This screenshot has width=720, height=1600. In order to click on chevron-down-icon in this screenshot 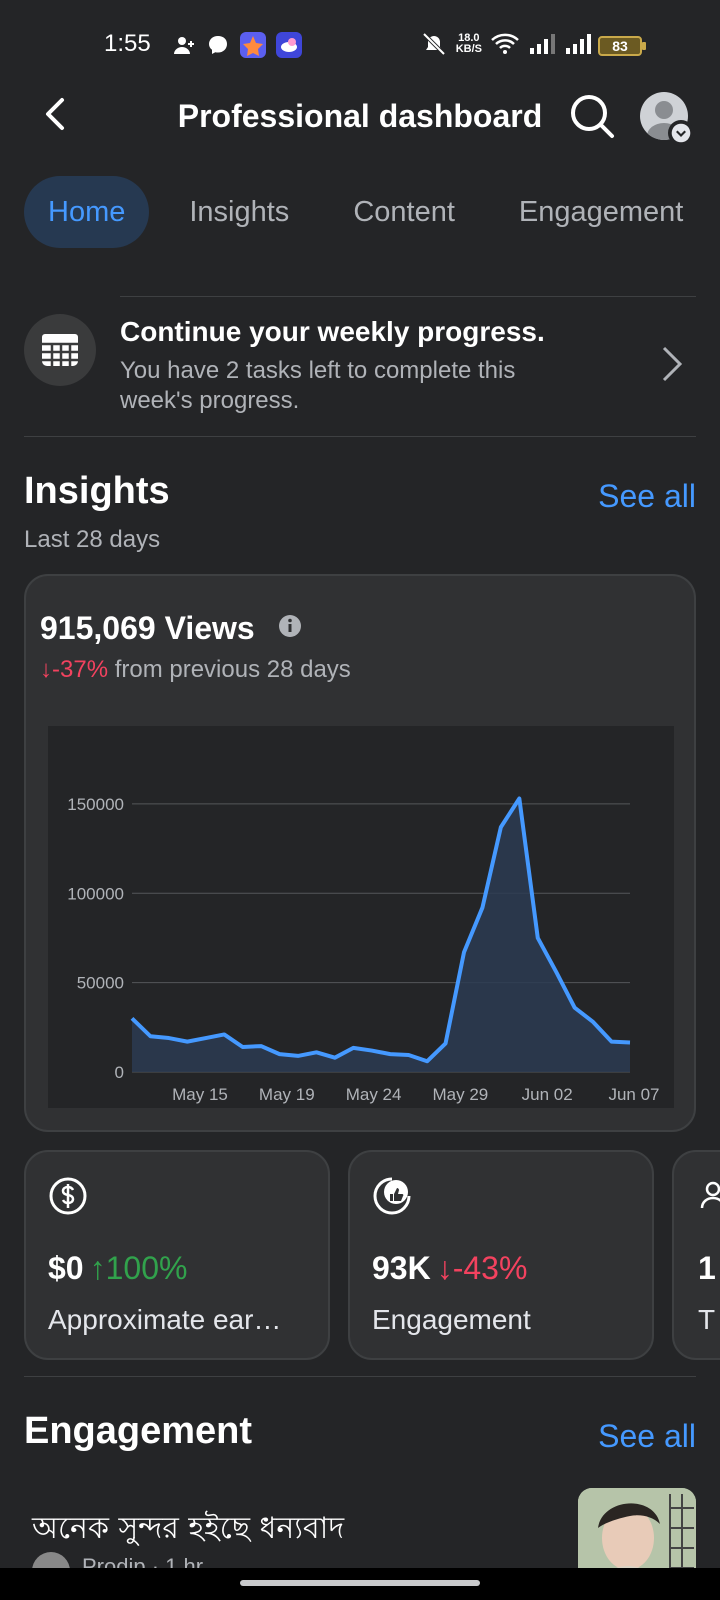, I will do `click(681, 133)`.